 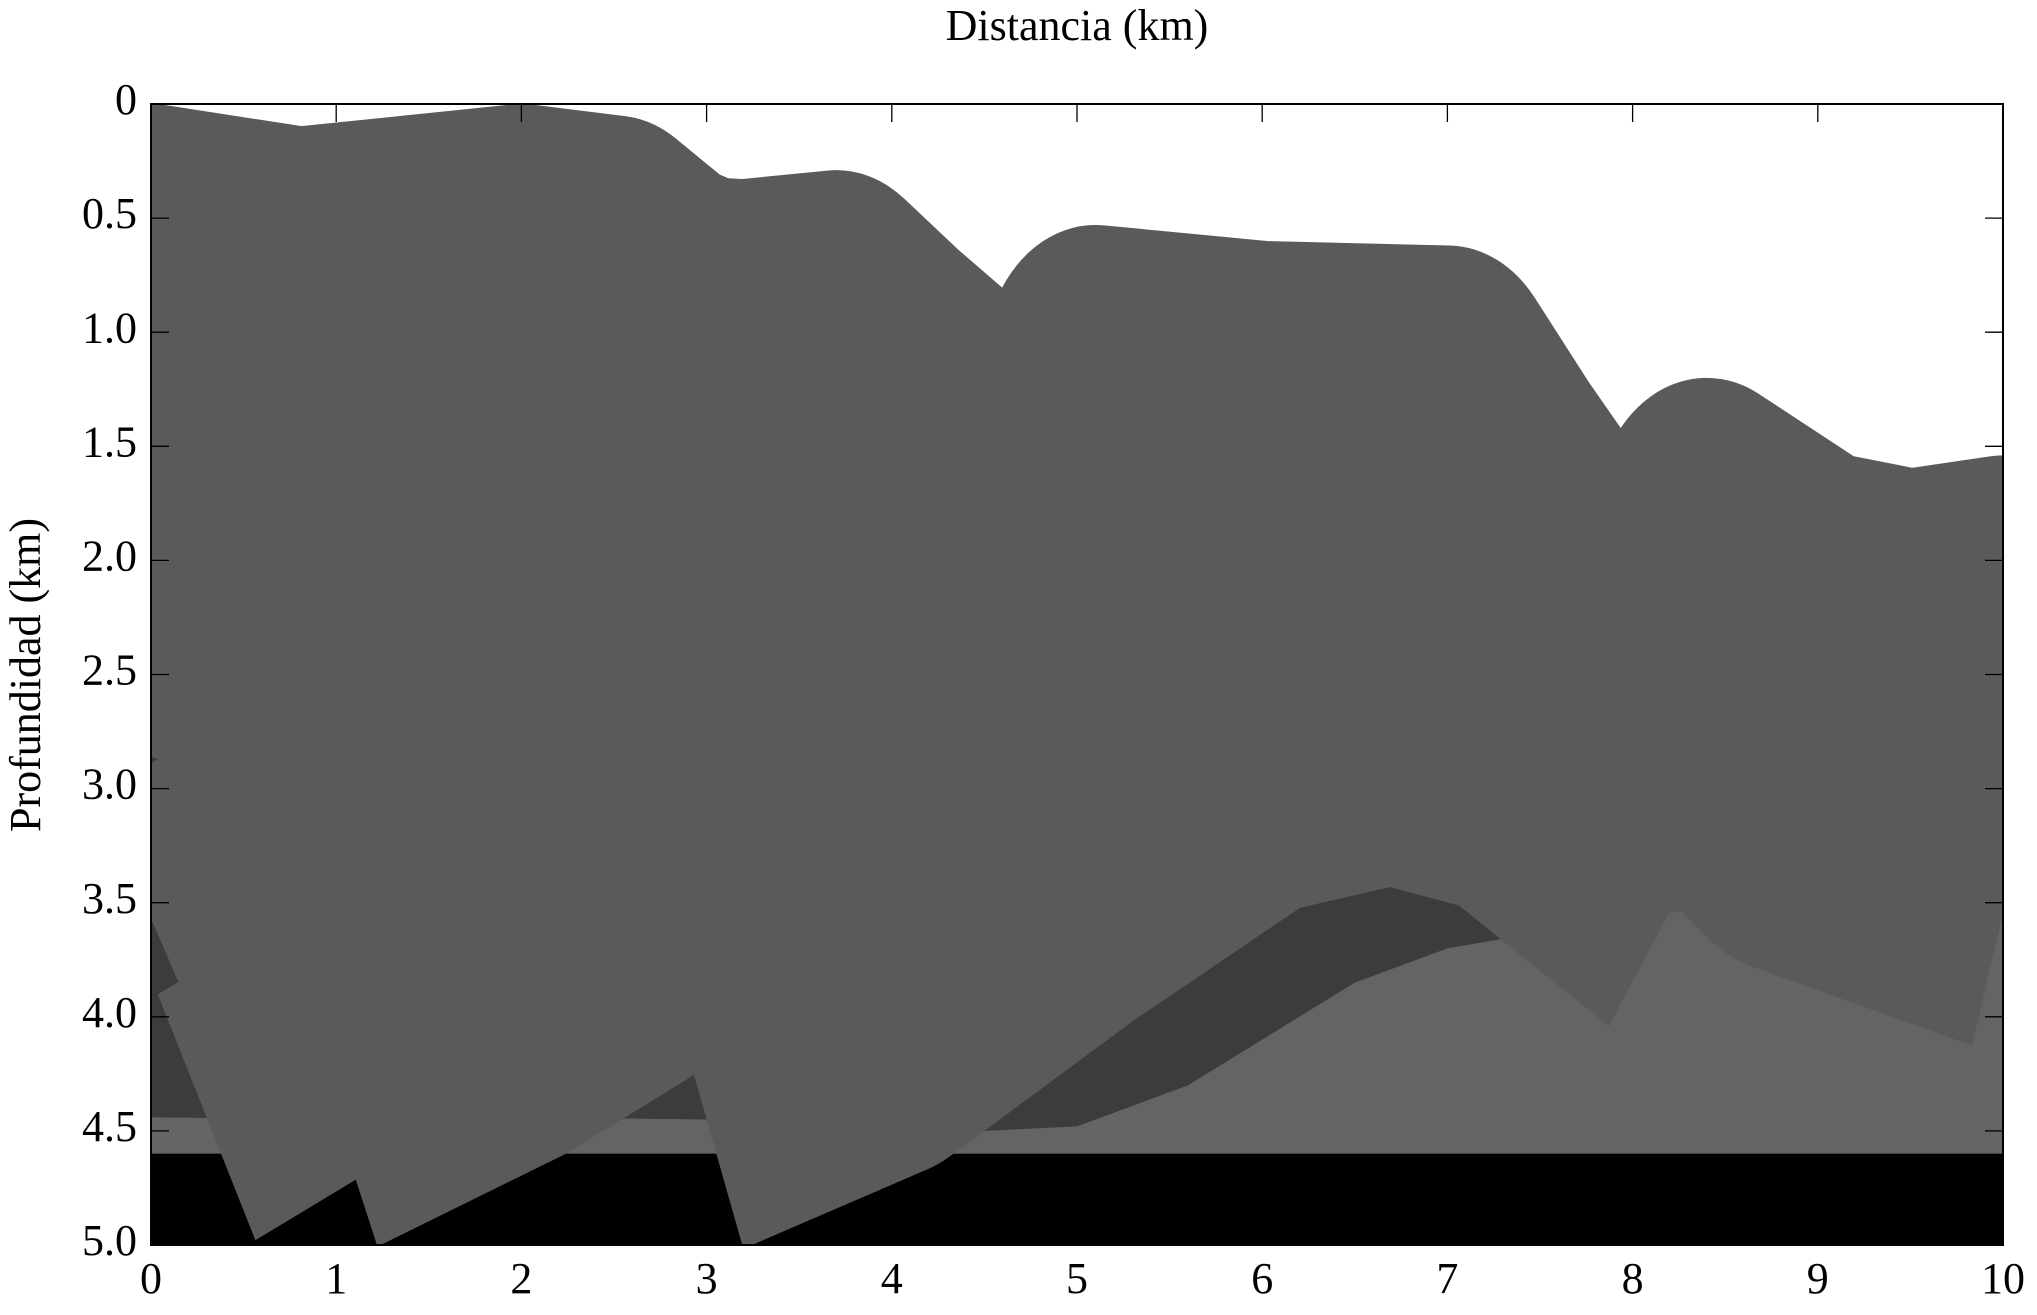 I want to click on y-tick-label: 5.0, so click(x=109, y=1240).